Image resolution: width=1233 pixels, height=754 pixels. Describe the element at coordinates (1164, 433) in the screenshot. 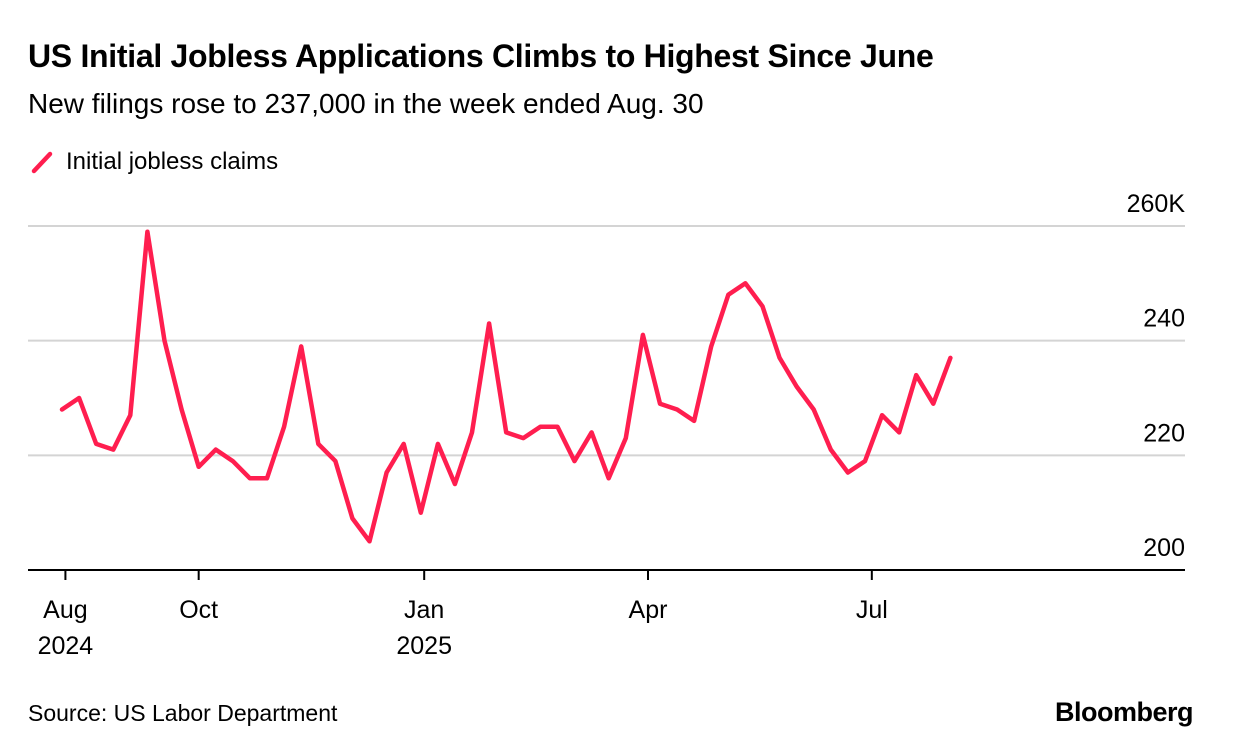

I see `y-tick-label: 220` at that location.